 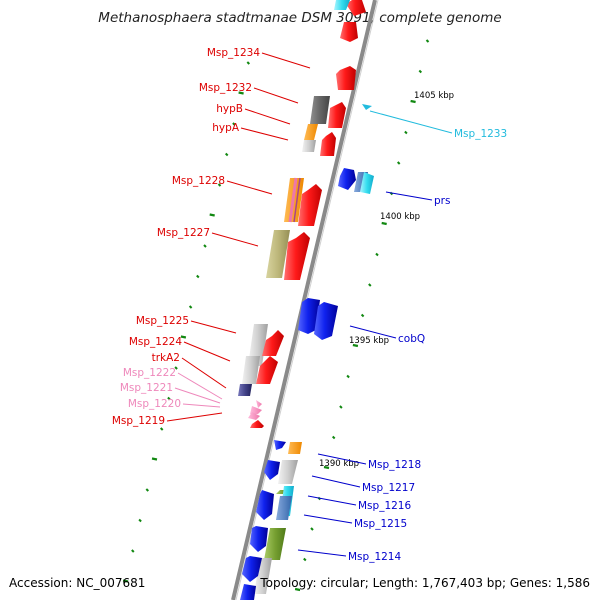 What do you see at coordinates (233, 53) in the screenshot?
I see `gene-label-msp-1234: Msp_1234` at bounding box center [233, 53].